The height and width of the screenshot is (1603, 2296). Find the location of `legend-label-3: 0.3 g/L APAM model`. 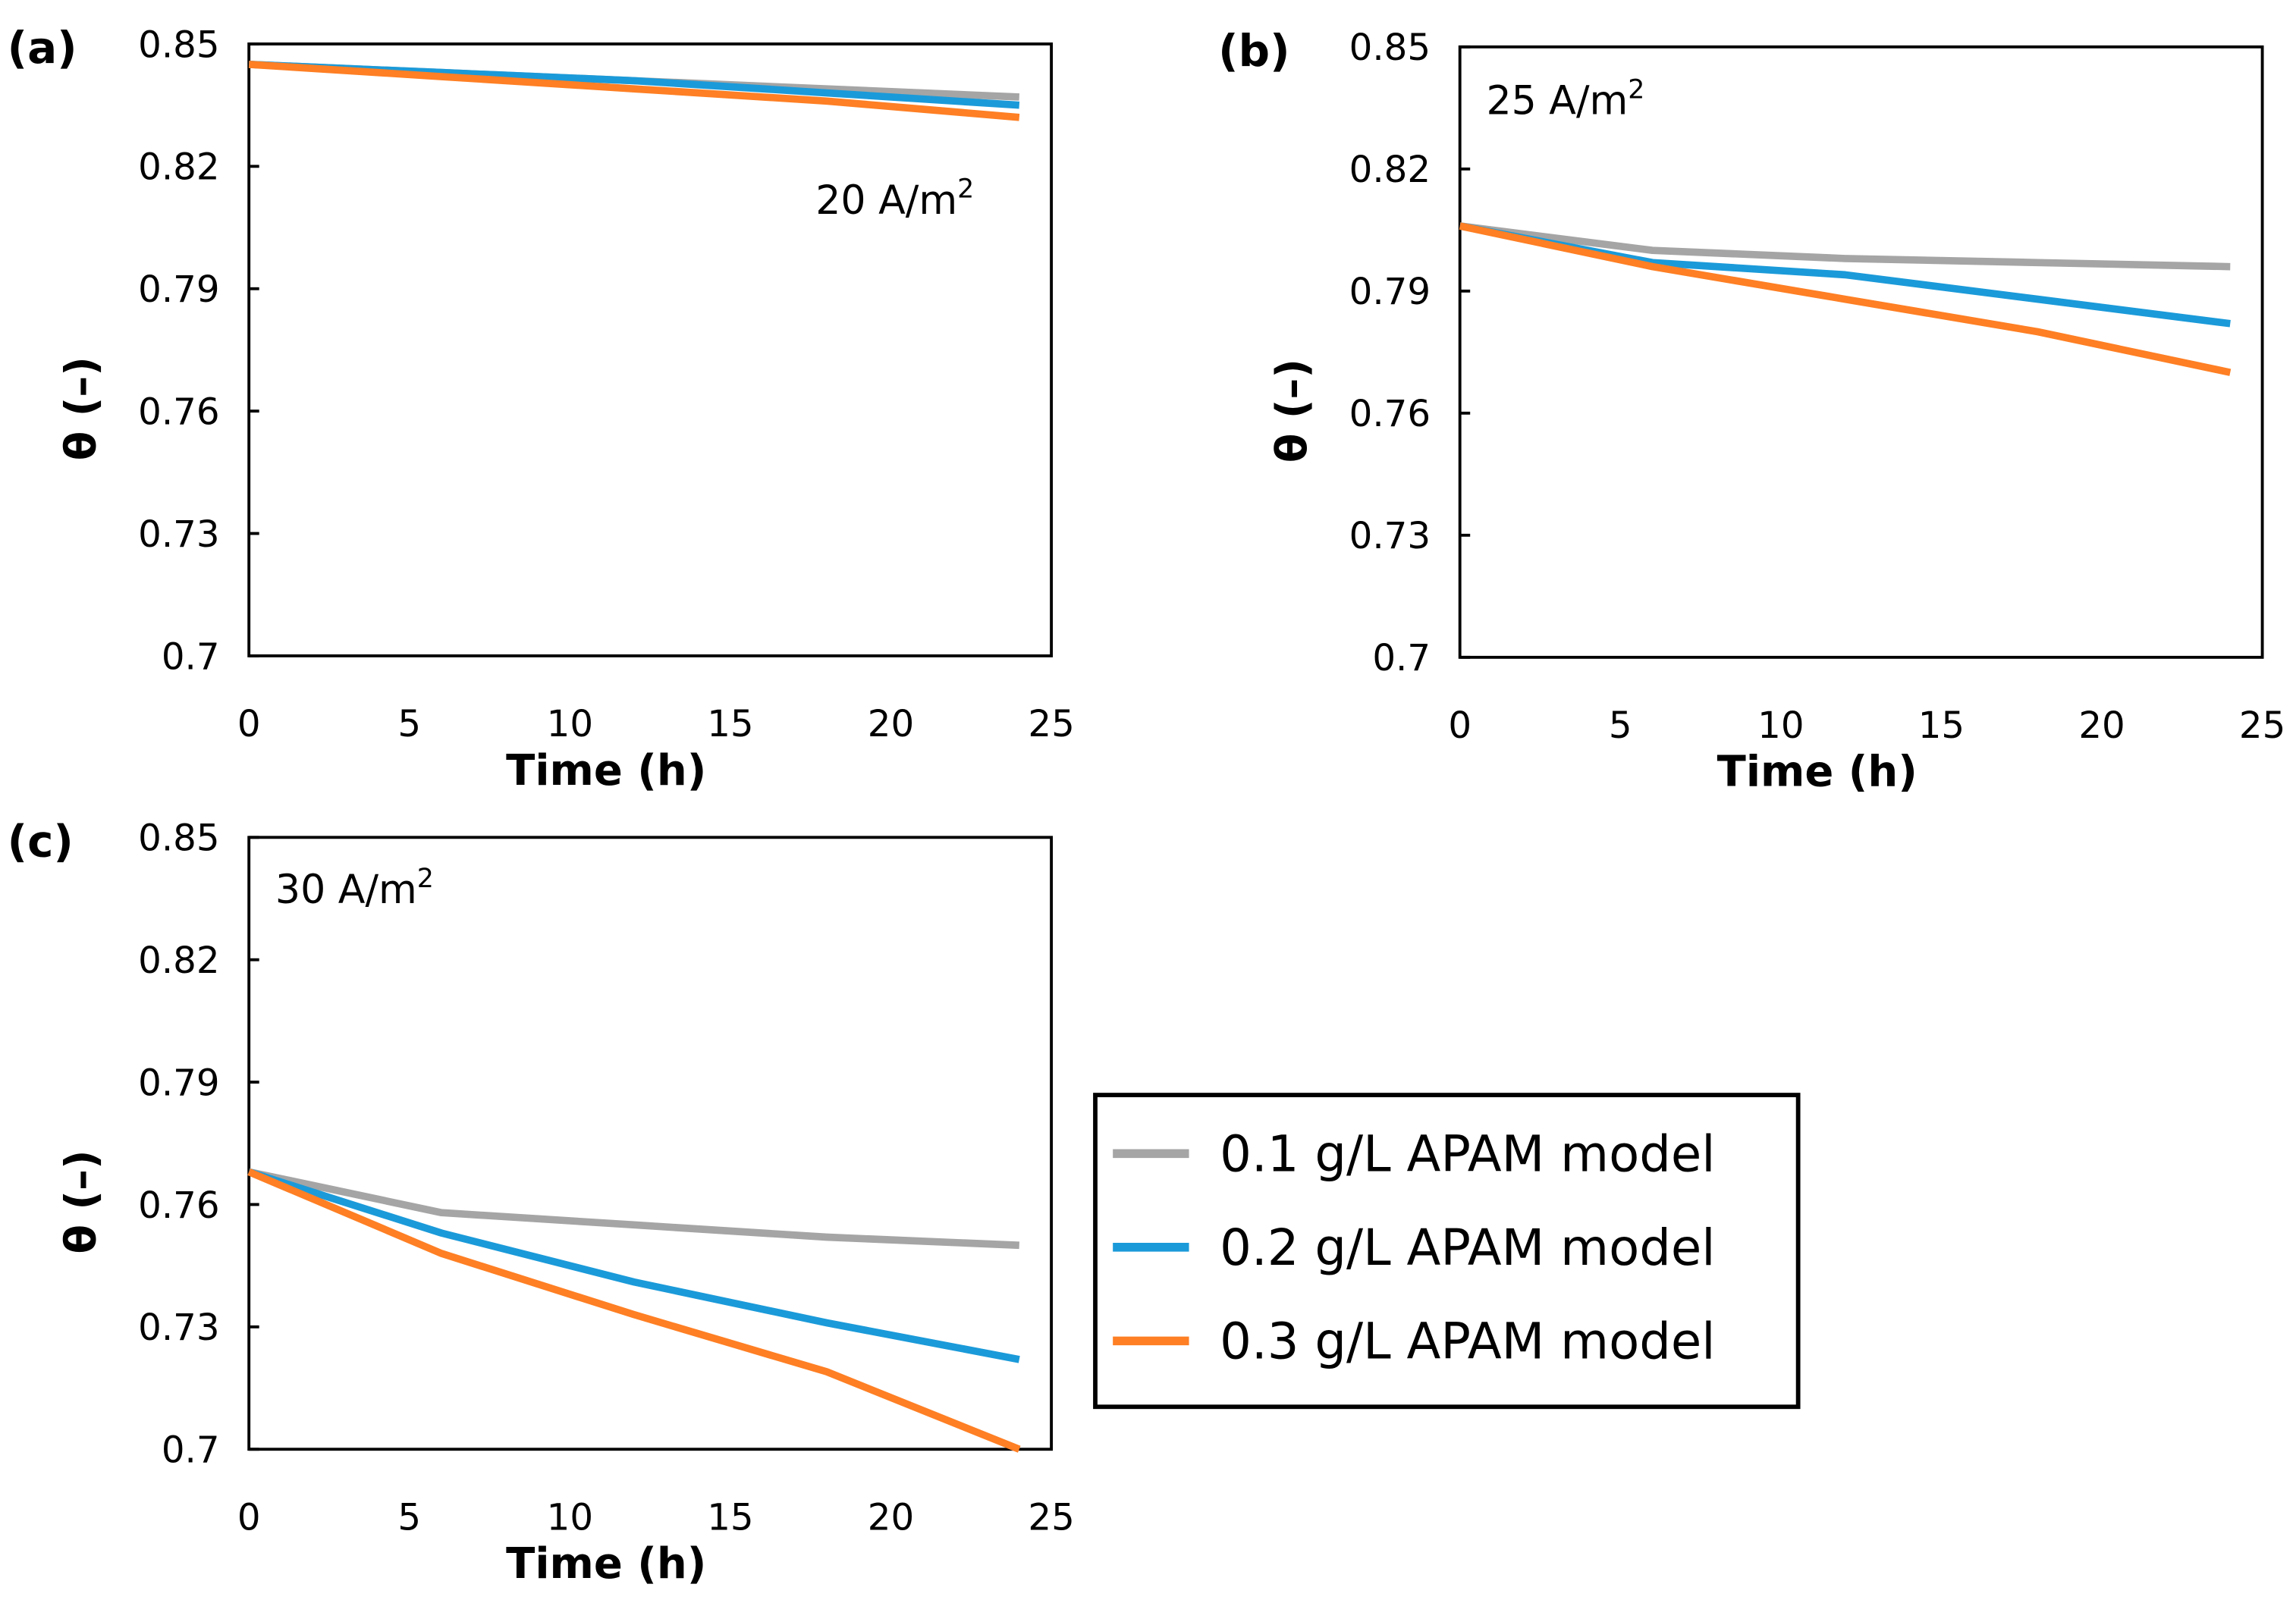

legend-label-3: 0.3 g/L APAM model is located at coordinates (1467, 1342).